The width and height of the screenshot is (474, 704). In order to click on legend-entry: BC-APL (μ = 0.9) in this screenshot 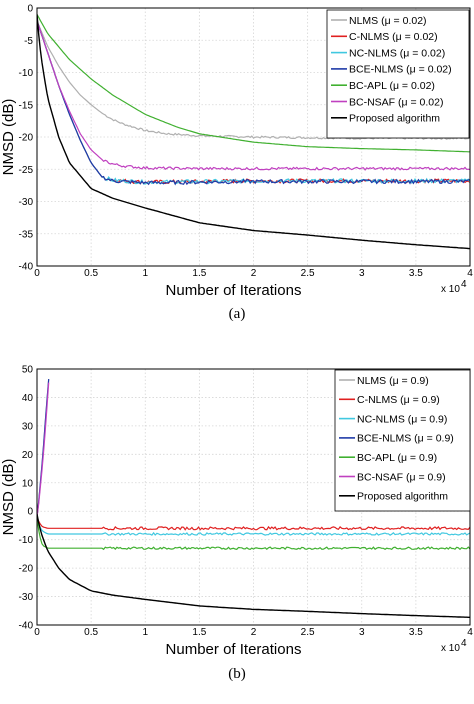, I will do `click(397, 458)`.